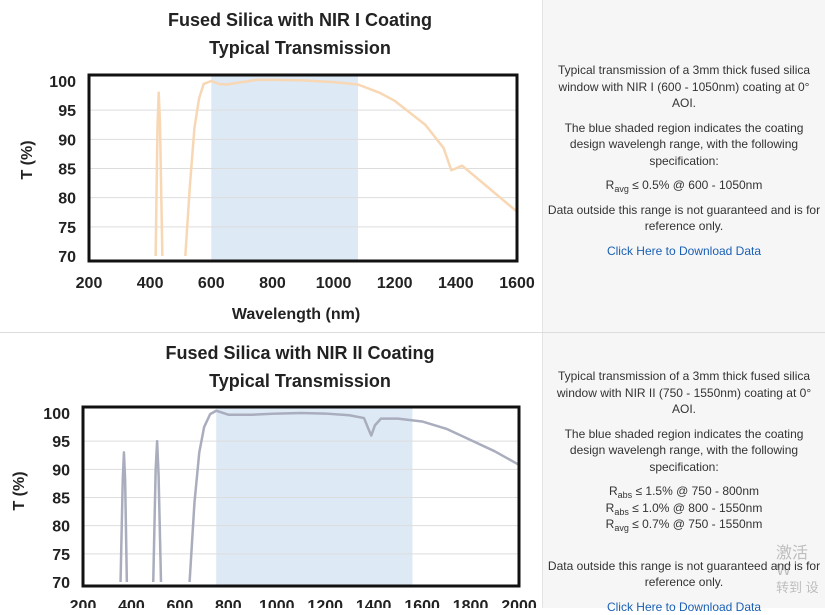 The height and width of the screenshot is (615, 825). I want to click on chart-title: Fused Silica with NIR II Coating, so click(299, 353).